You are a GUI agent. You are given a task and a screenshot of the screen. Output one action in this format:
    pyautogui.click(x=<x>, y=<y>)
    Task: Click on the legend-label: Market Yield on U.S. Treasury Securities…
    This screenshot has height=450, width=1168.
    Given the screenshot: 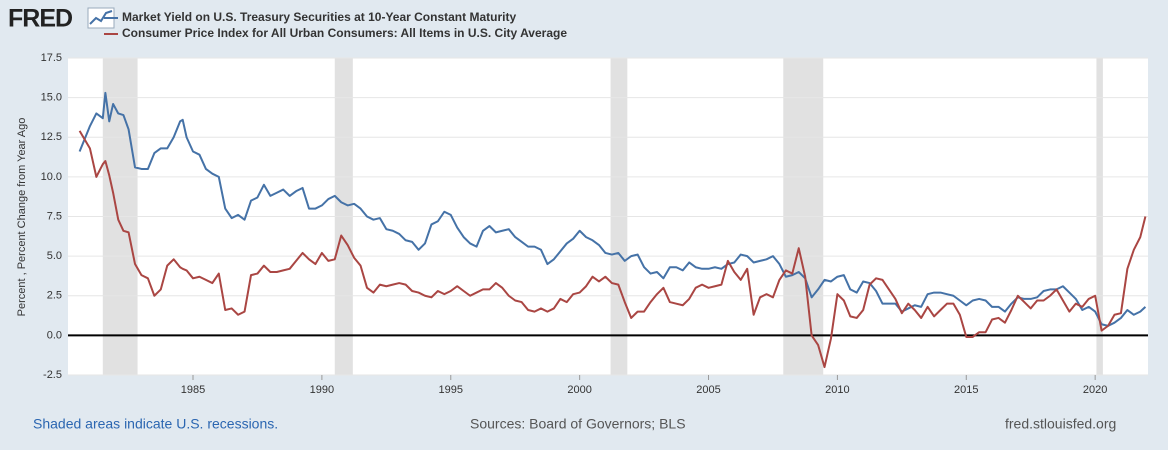 What is the action you would take?
    pyautogui.click(x=319, y=17)
    